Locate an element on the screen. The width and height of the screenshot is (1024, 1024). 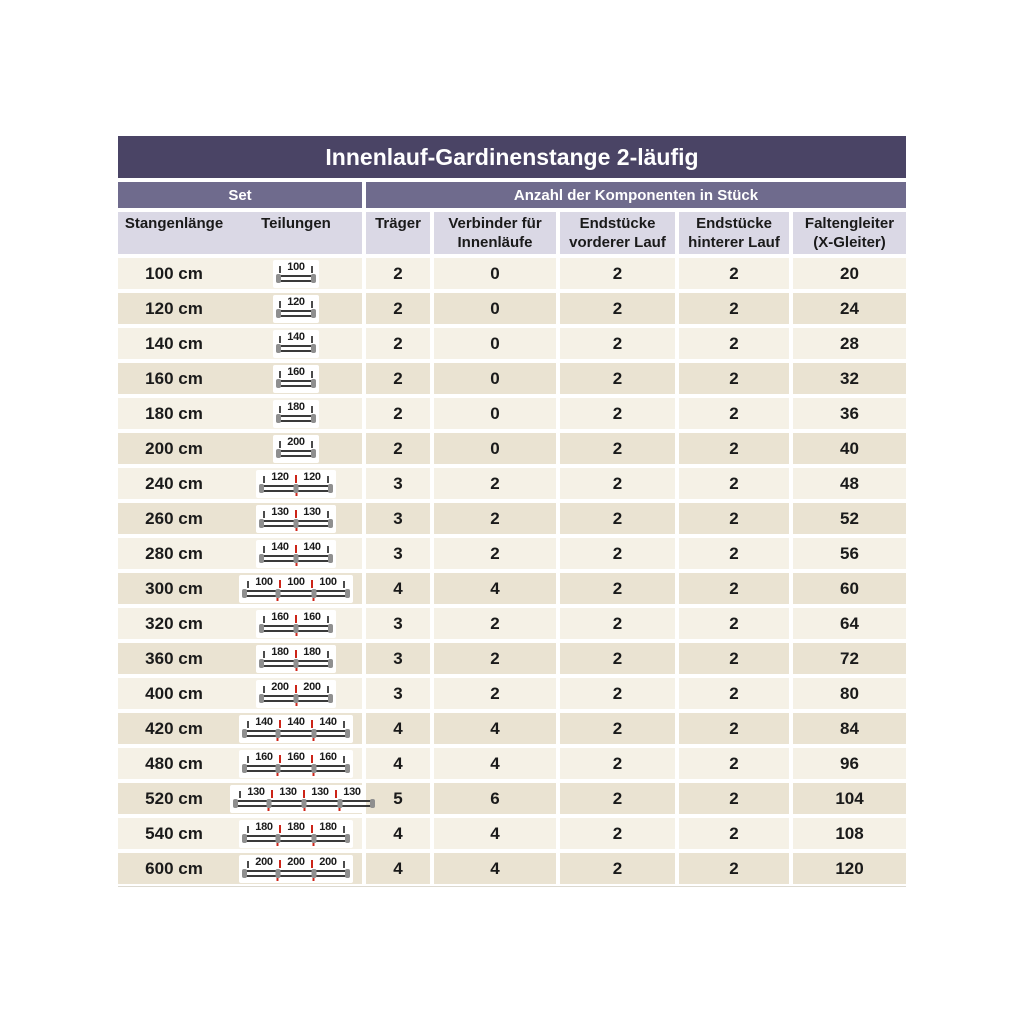
rod-division-diagram: 100 is located at coordinates (296, 273).